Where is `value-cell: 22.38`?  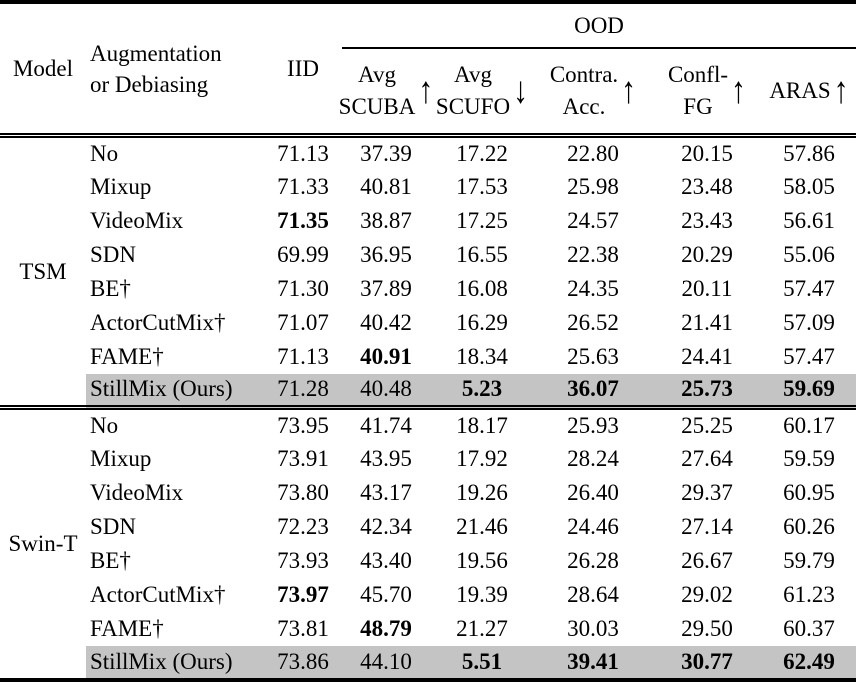 value-cell: 22.38 is located at coordinates (593, 254).